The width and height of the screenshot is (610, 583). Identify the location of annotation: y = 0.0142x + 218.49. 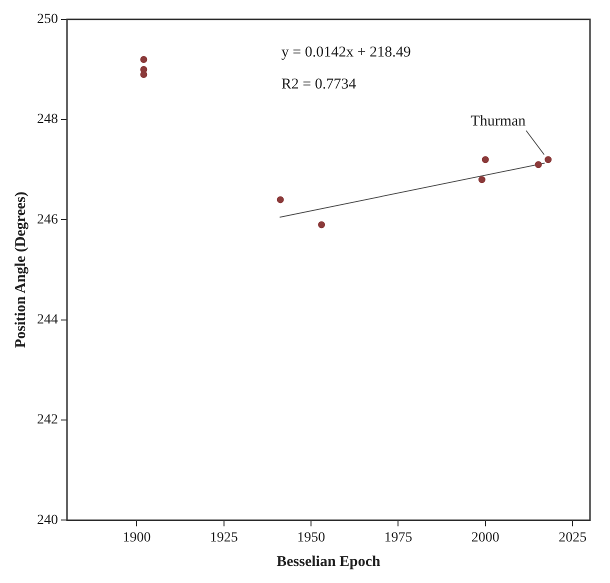
(346, 52).